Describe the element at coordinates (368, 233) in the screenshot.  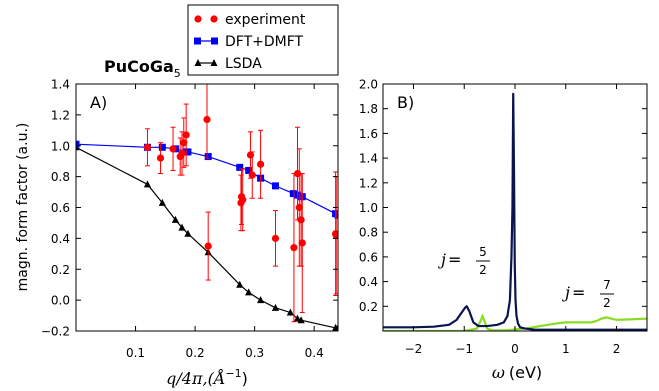
I see `panel-b-ytick-label: 0.8` at that location.